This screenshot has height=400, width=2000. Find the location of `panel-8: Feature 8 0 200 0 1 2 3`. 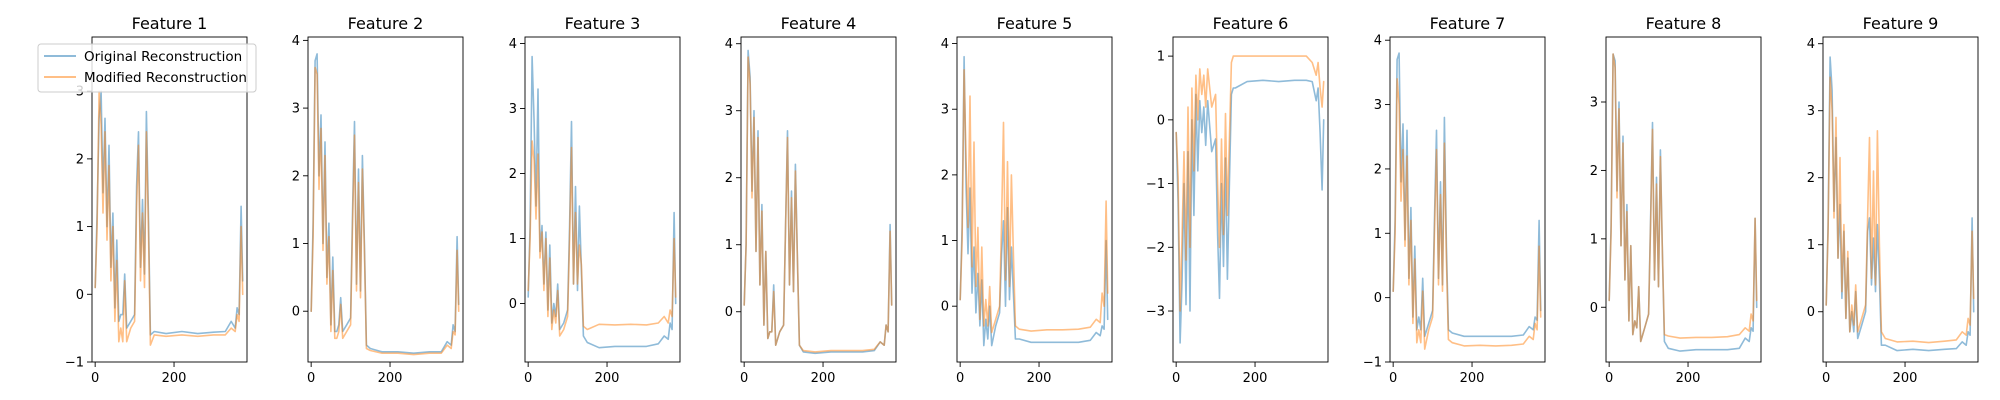

panel-8: Feature 8 0 200 0 1 2 3 is located at coordinates (1676, 200).